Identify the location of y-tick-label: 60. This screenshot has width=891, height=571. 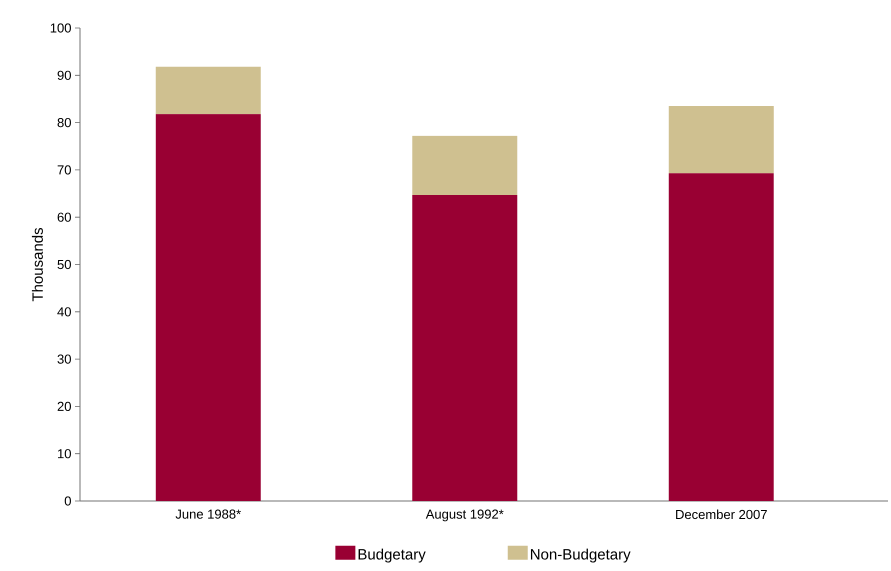
(64, 217).